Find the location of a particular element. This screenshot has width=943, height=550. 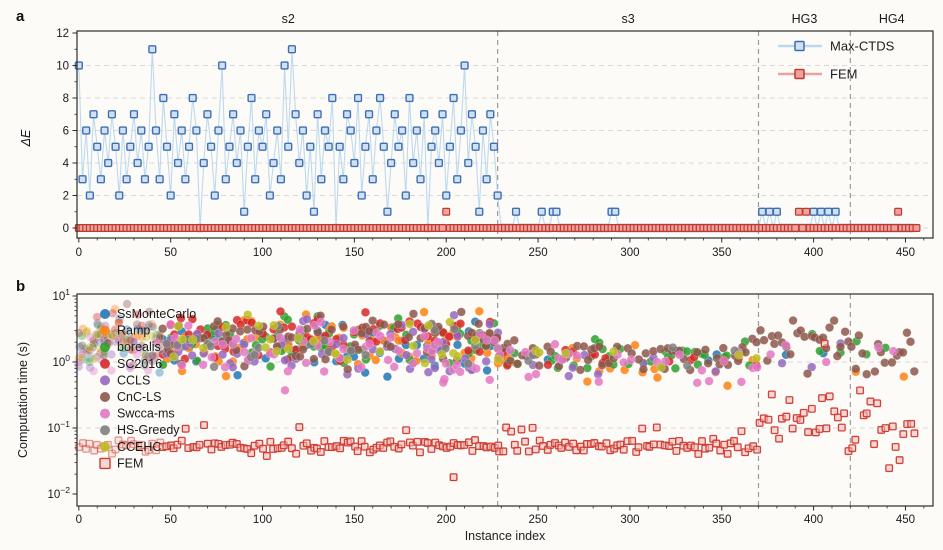

legend-label: Ramp is located at coordinates (133, 331).